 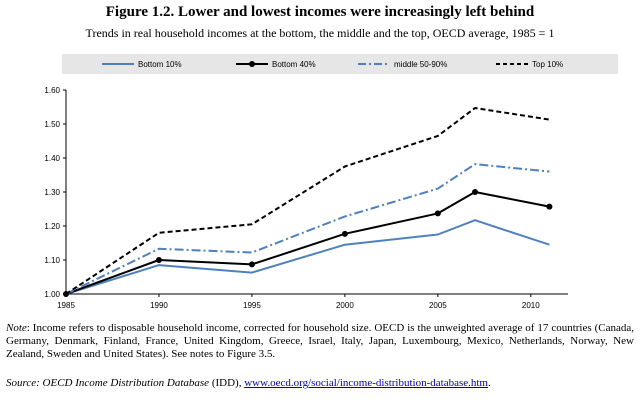 What do you see at coordinates (16, 328) in the screenshot?
I see `note-label: Note` at bounding box center [16, 328].